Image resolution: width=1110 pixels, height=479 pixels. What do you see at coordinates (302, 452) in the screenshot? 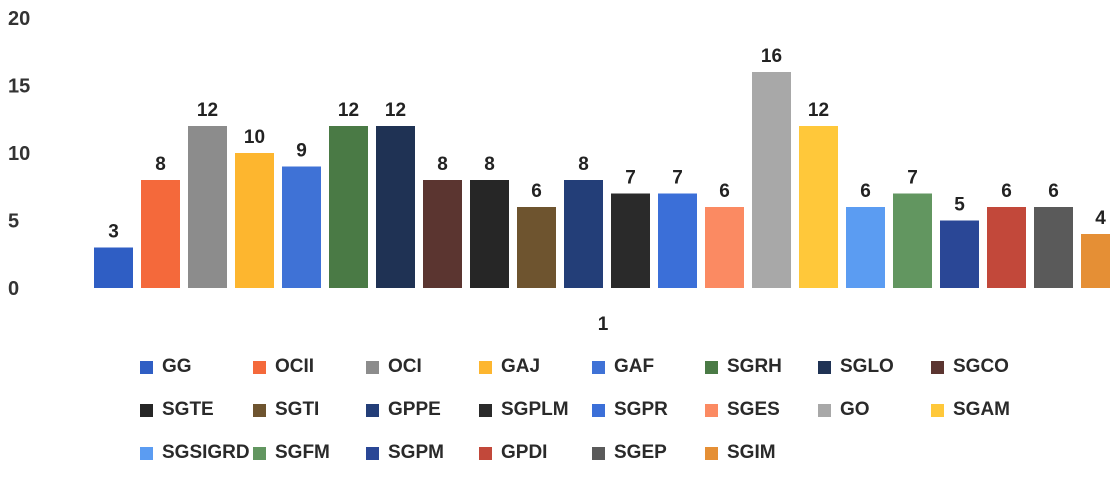
I see `legend-label: SGFM` at bounding box center [302, 452].